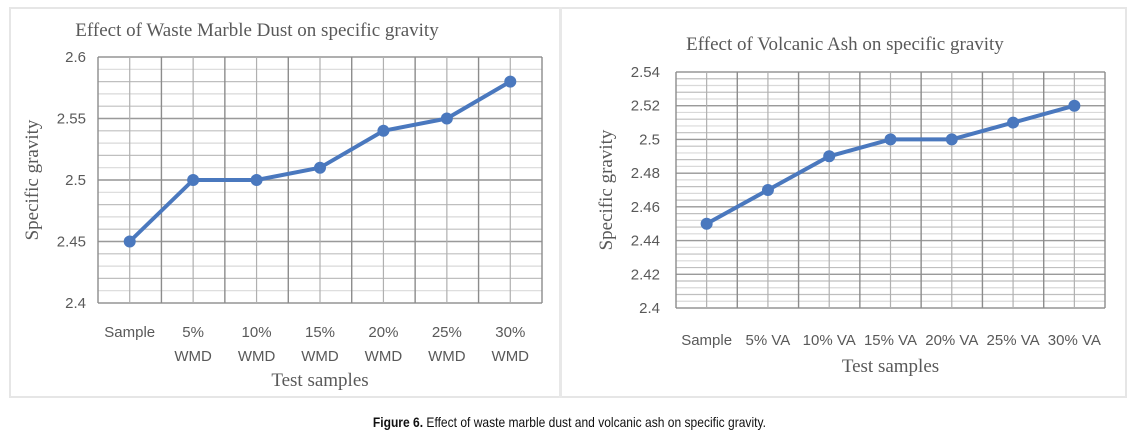  I want to click on y-tick-label: 2.48, so click(645, 173).